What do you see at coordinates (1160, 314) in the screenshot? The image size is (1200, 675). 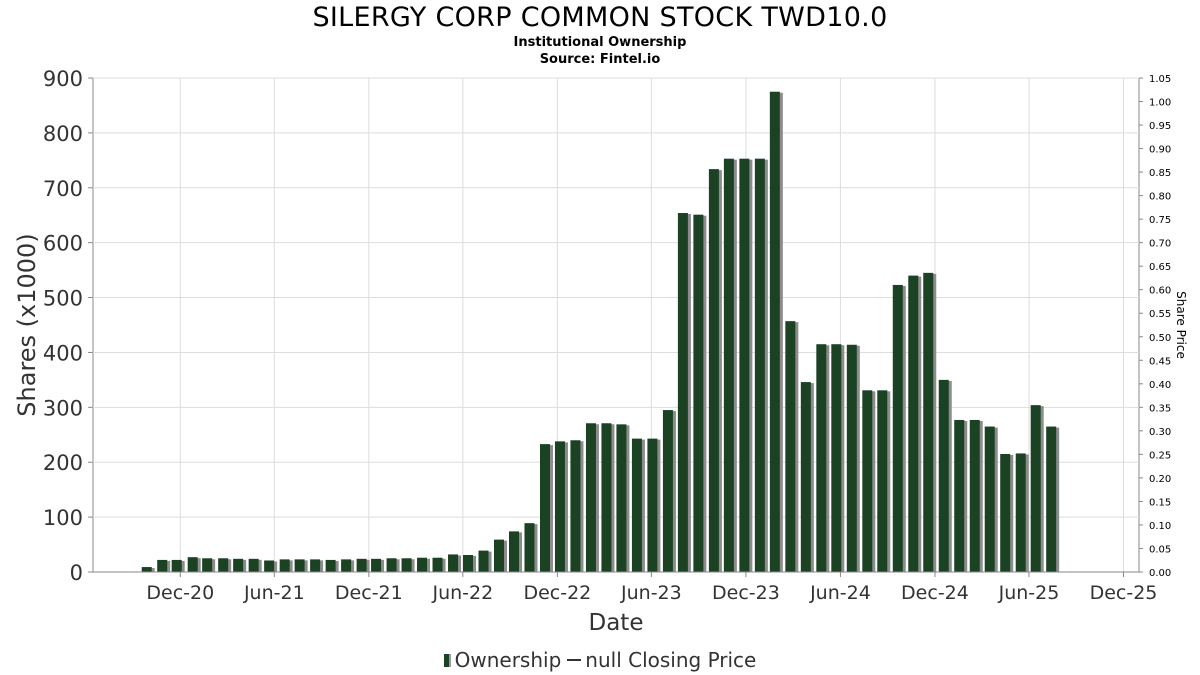 I see `y2-tick-label: 0.55` at bounding box center [1160, 314].